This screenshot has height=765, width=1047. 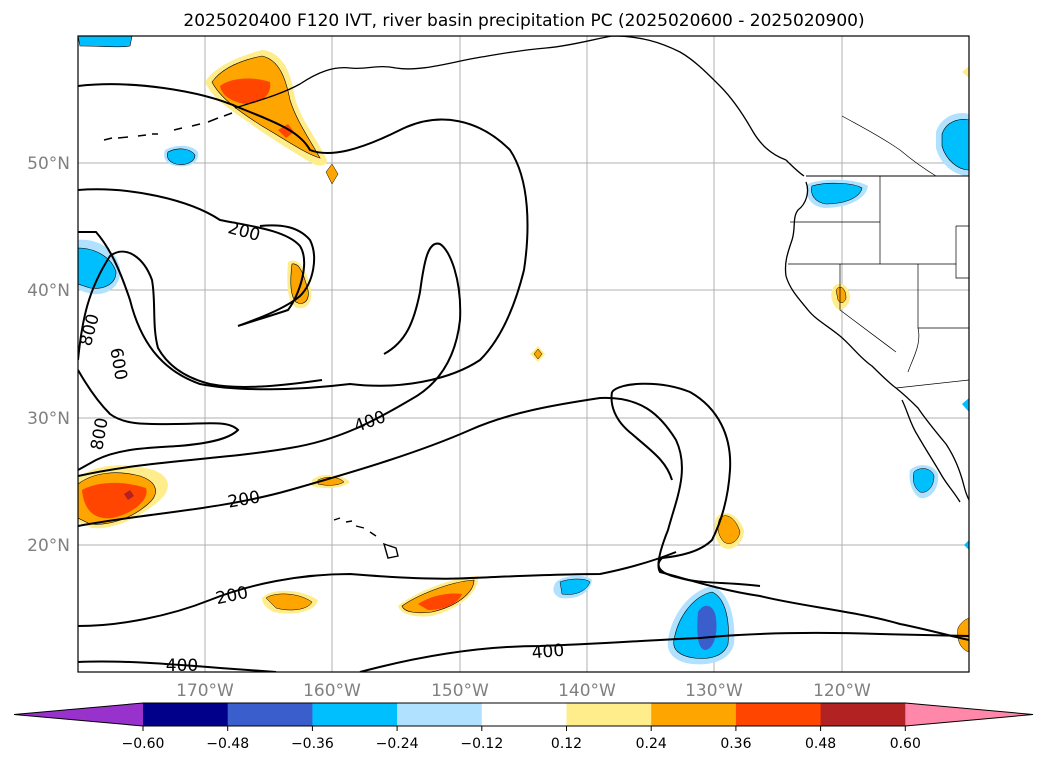 What do you see at coordinates (289, 602) in the screenshot?
I see `precip-positive-16n-west-core` at bounding box center [289, 602].